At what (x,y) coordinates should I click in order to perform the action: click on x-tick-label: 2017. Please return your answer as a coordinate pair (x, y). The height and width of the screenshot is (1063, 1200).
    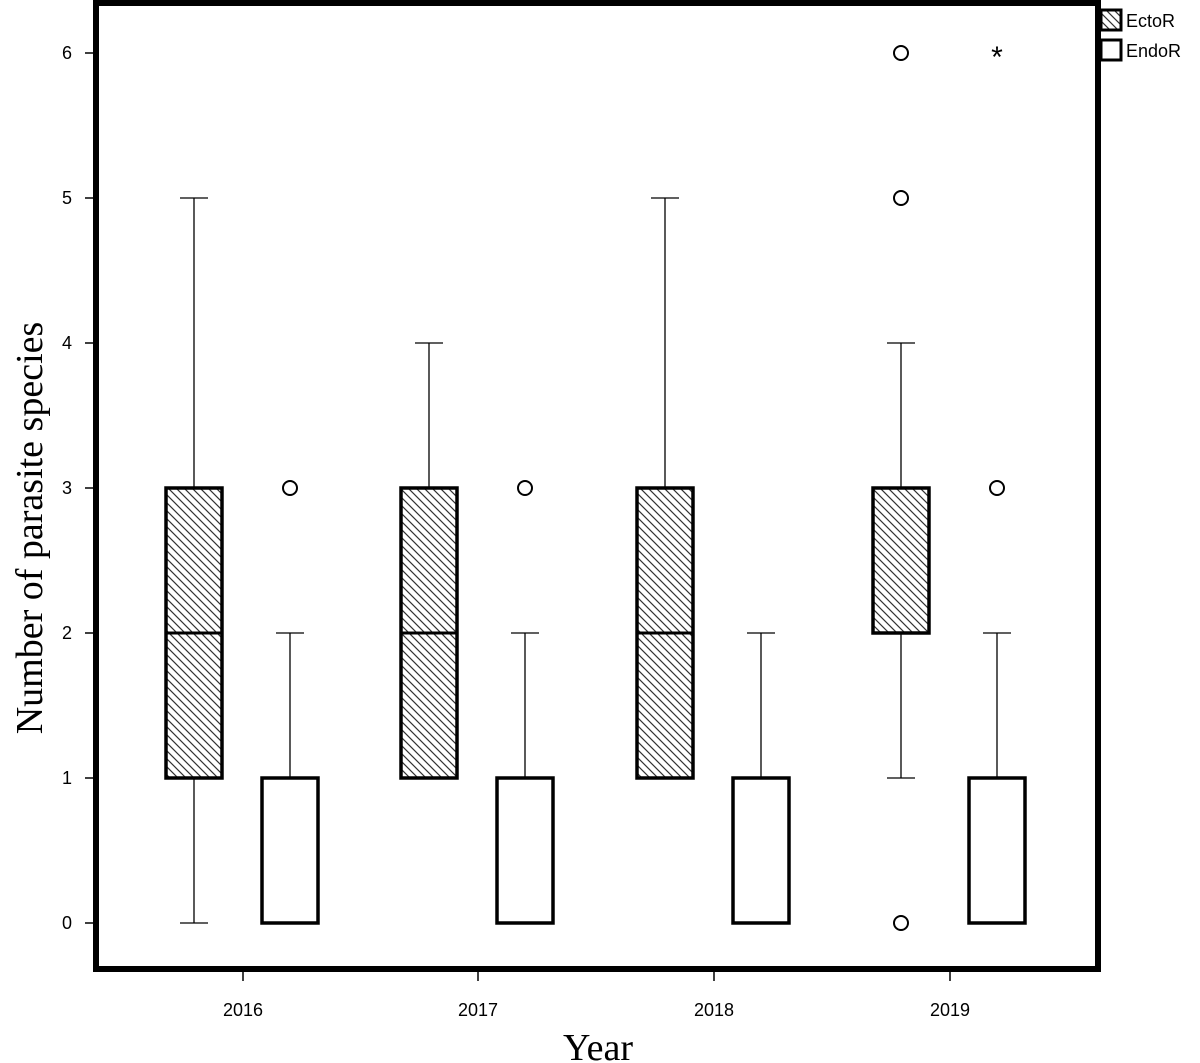
    Looking at the image, I should click on (478, 1010).